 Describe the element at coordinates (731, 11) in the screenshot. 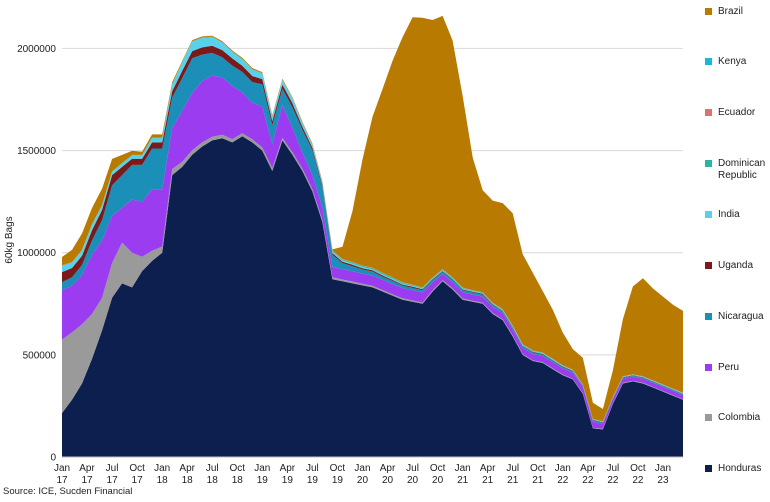

I see `legend-label: Brazil` at that location.